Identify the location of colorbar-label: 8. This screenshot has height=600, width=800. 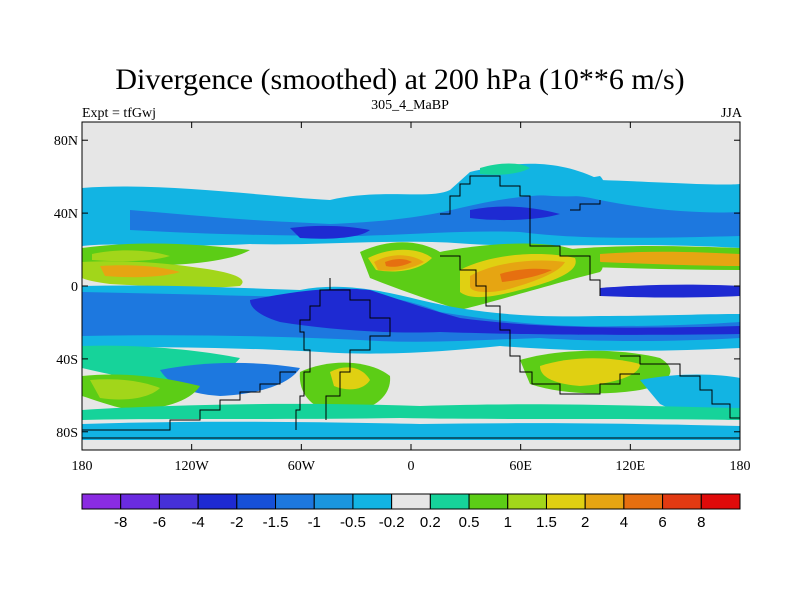
(701, 522).